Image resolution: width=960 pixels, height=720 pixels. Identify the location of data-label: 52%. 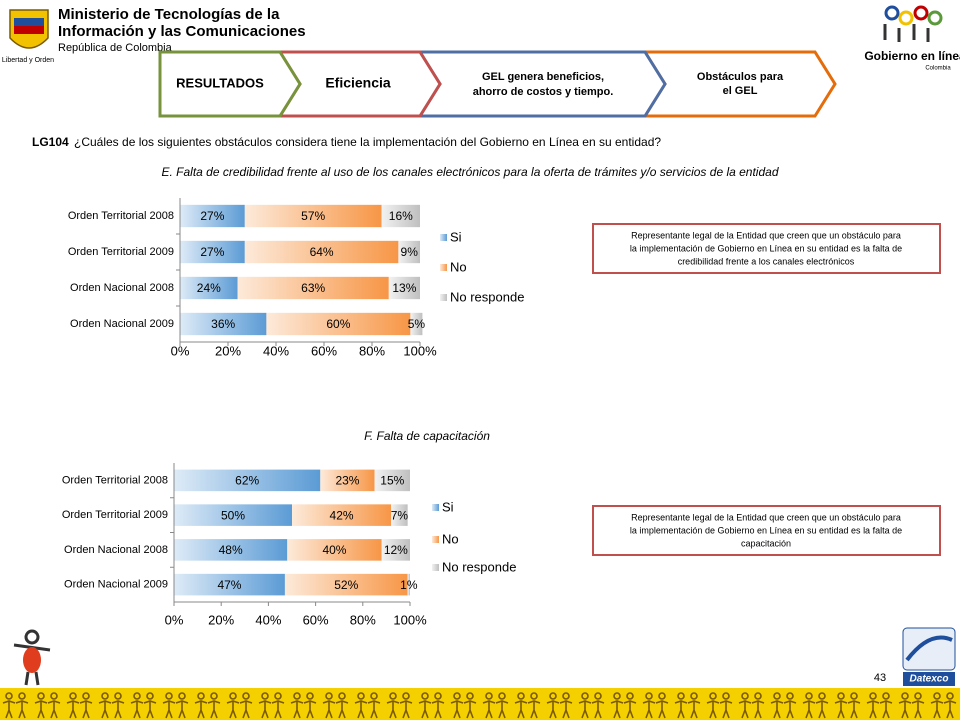
(346, 585).